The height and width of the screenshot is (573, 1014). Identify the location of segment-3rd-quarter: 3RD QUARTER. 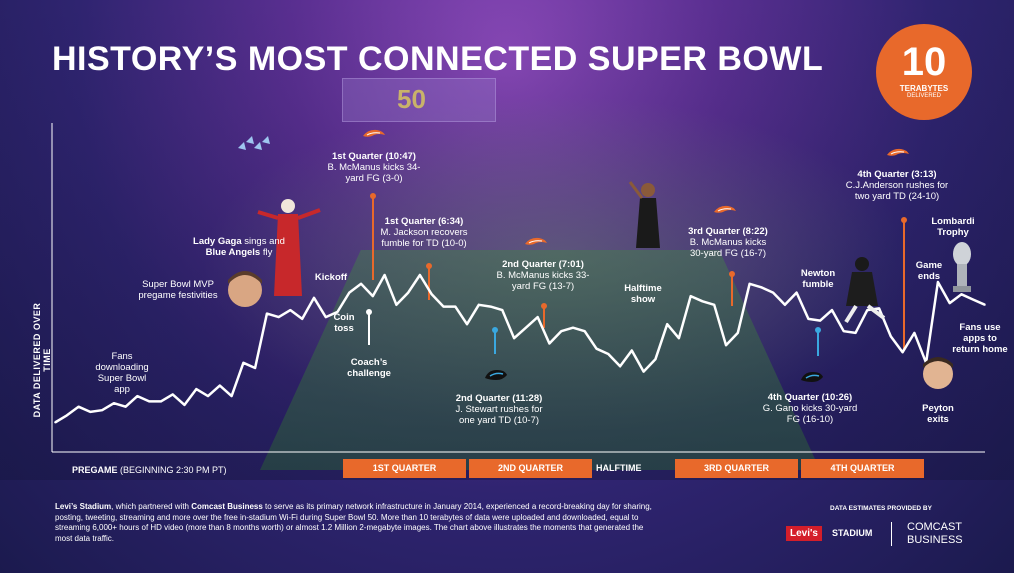
(736, 468).